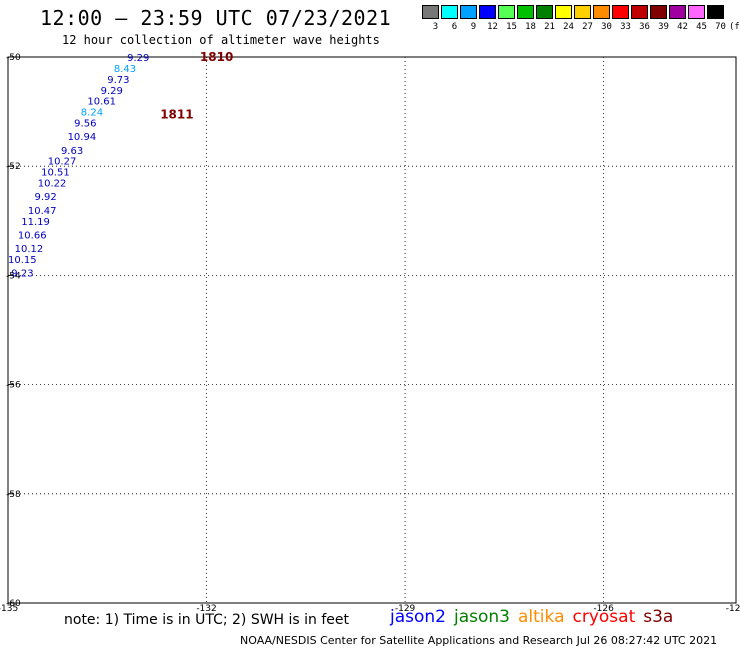  Describe the element at coordinates (216, 18) in the screenshot. I see `chart-title: 12:00 – 23:59 UTC 07/23/2021` at that location.